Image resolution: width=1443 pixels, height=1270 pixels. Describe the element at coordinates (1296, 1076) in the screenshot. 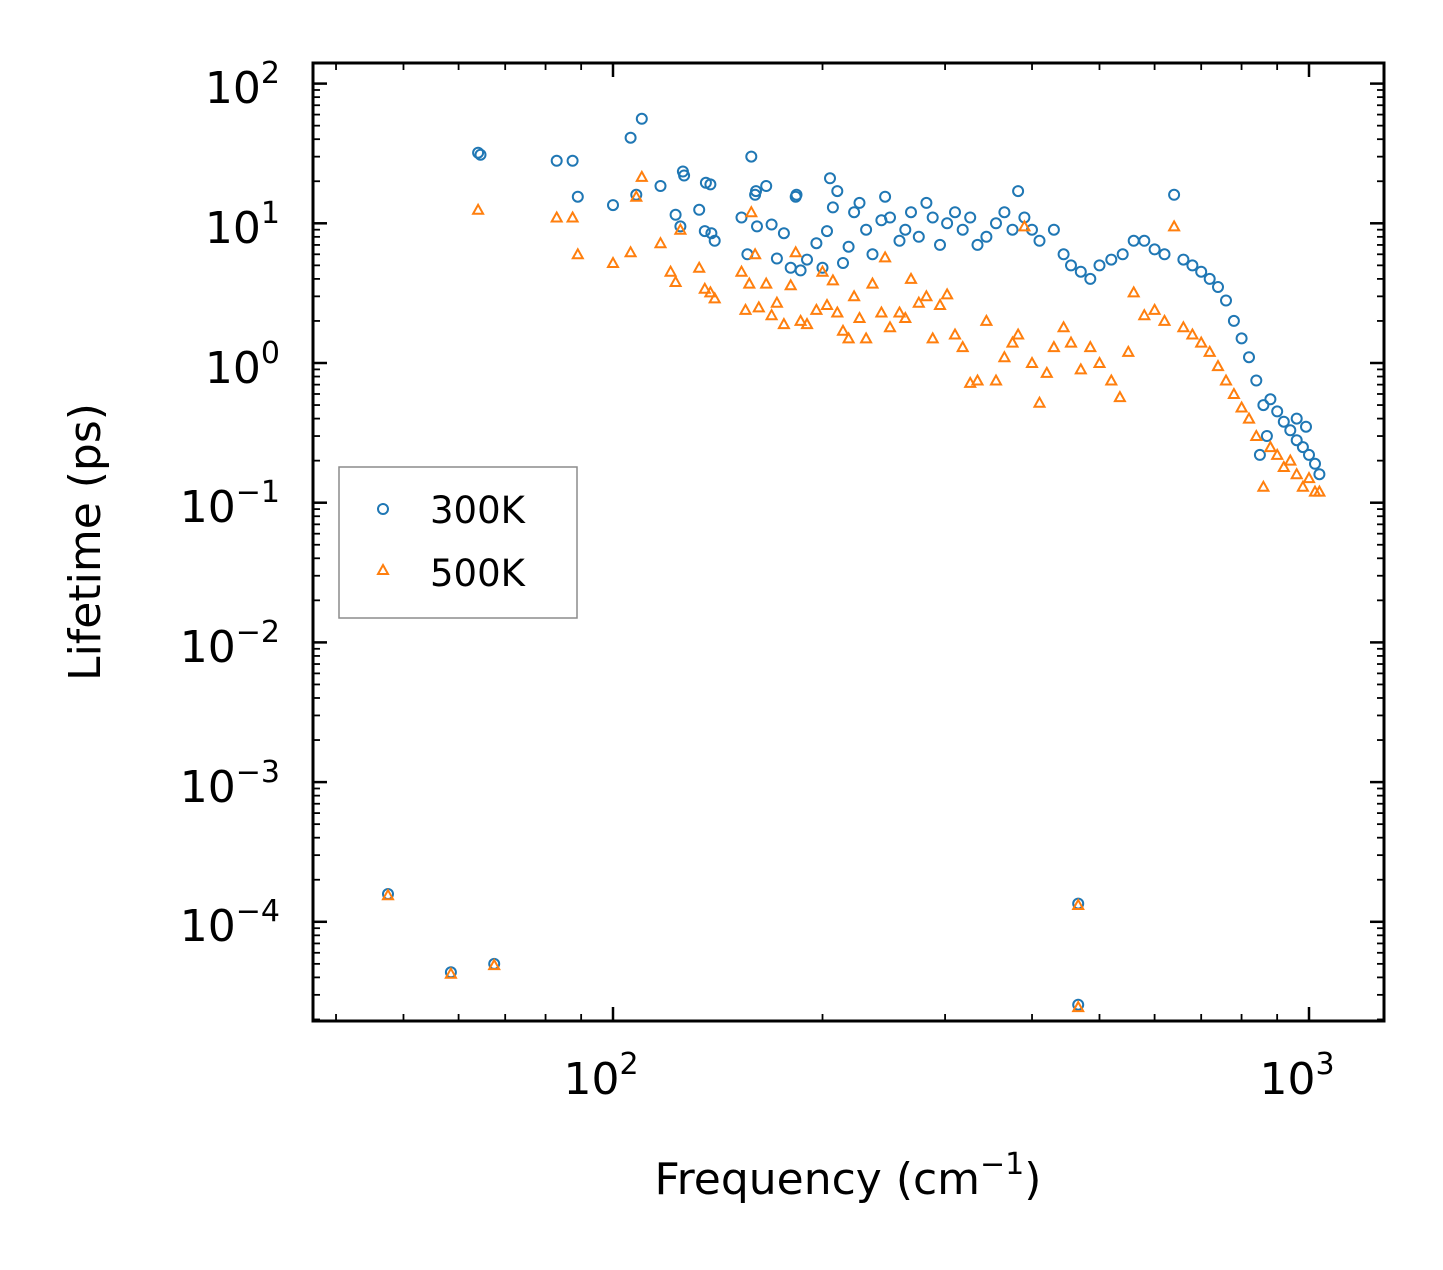

I see `x-tick-label-1000: 103` at that location.